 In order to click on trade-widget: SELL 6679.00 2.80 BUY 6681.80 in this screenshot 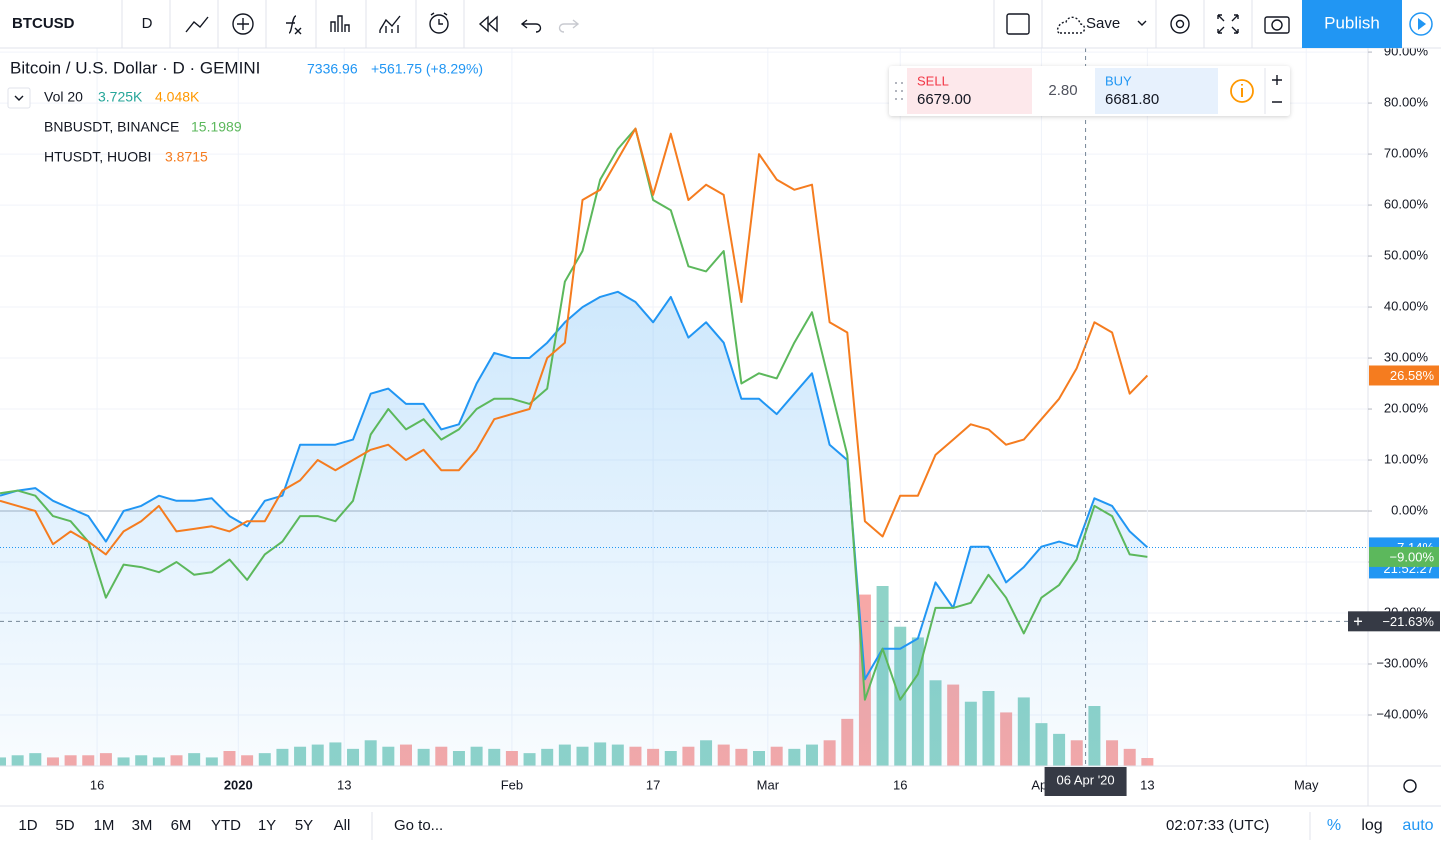, I will do `click(1089, 91)`.